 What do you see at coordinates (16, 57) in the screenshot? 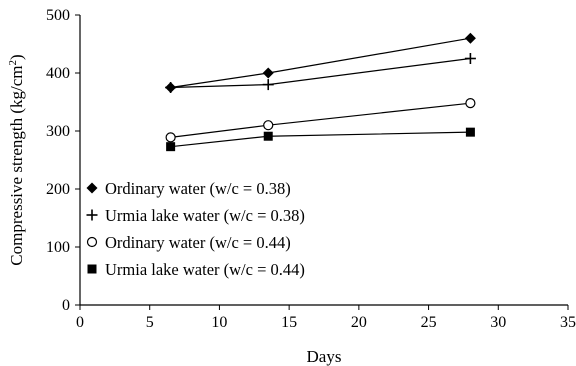
I see `y-axis-title-tail: )` at bounding box center [16, 57].